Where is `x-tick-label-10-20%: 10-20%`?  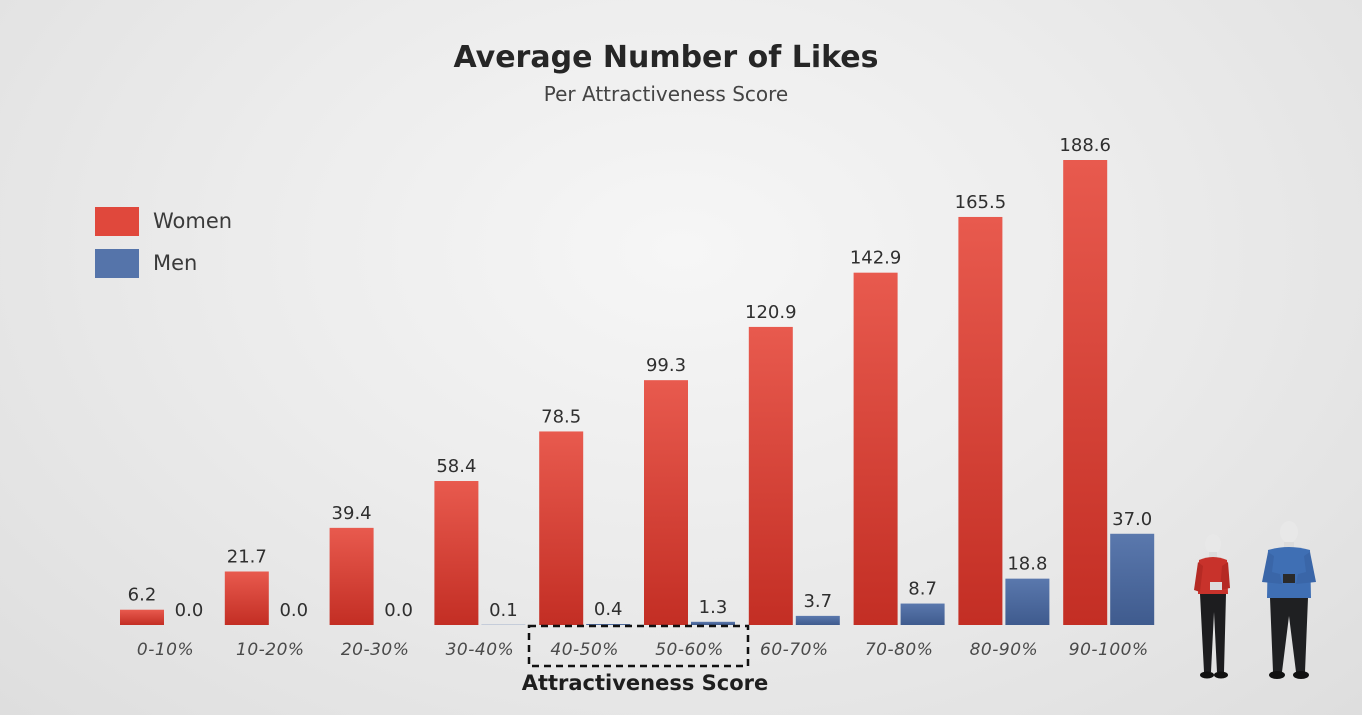 x-tick-label-10-20%: 10-20% is located at coordinates (270, 650).